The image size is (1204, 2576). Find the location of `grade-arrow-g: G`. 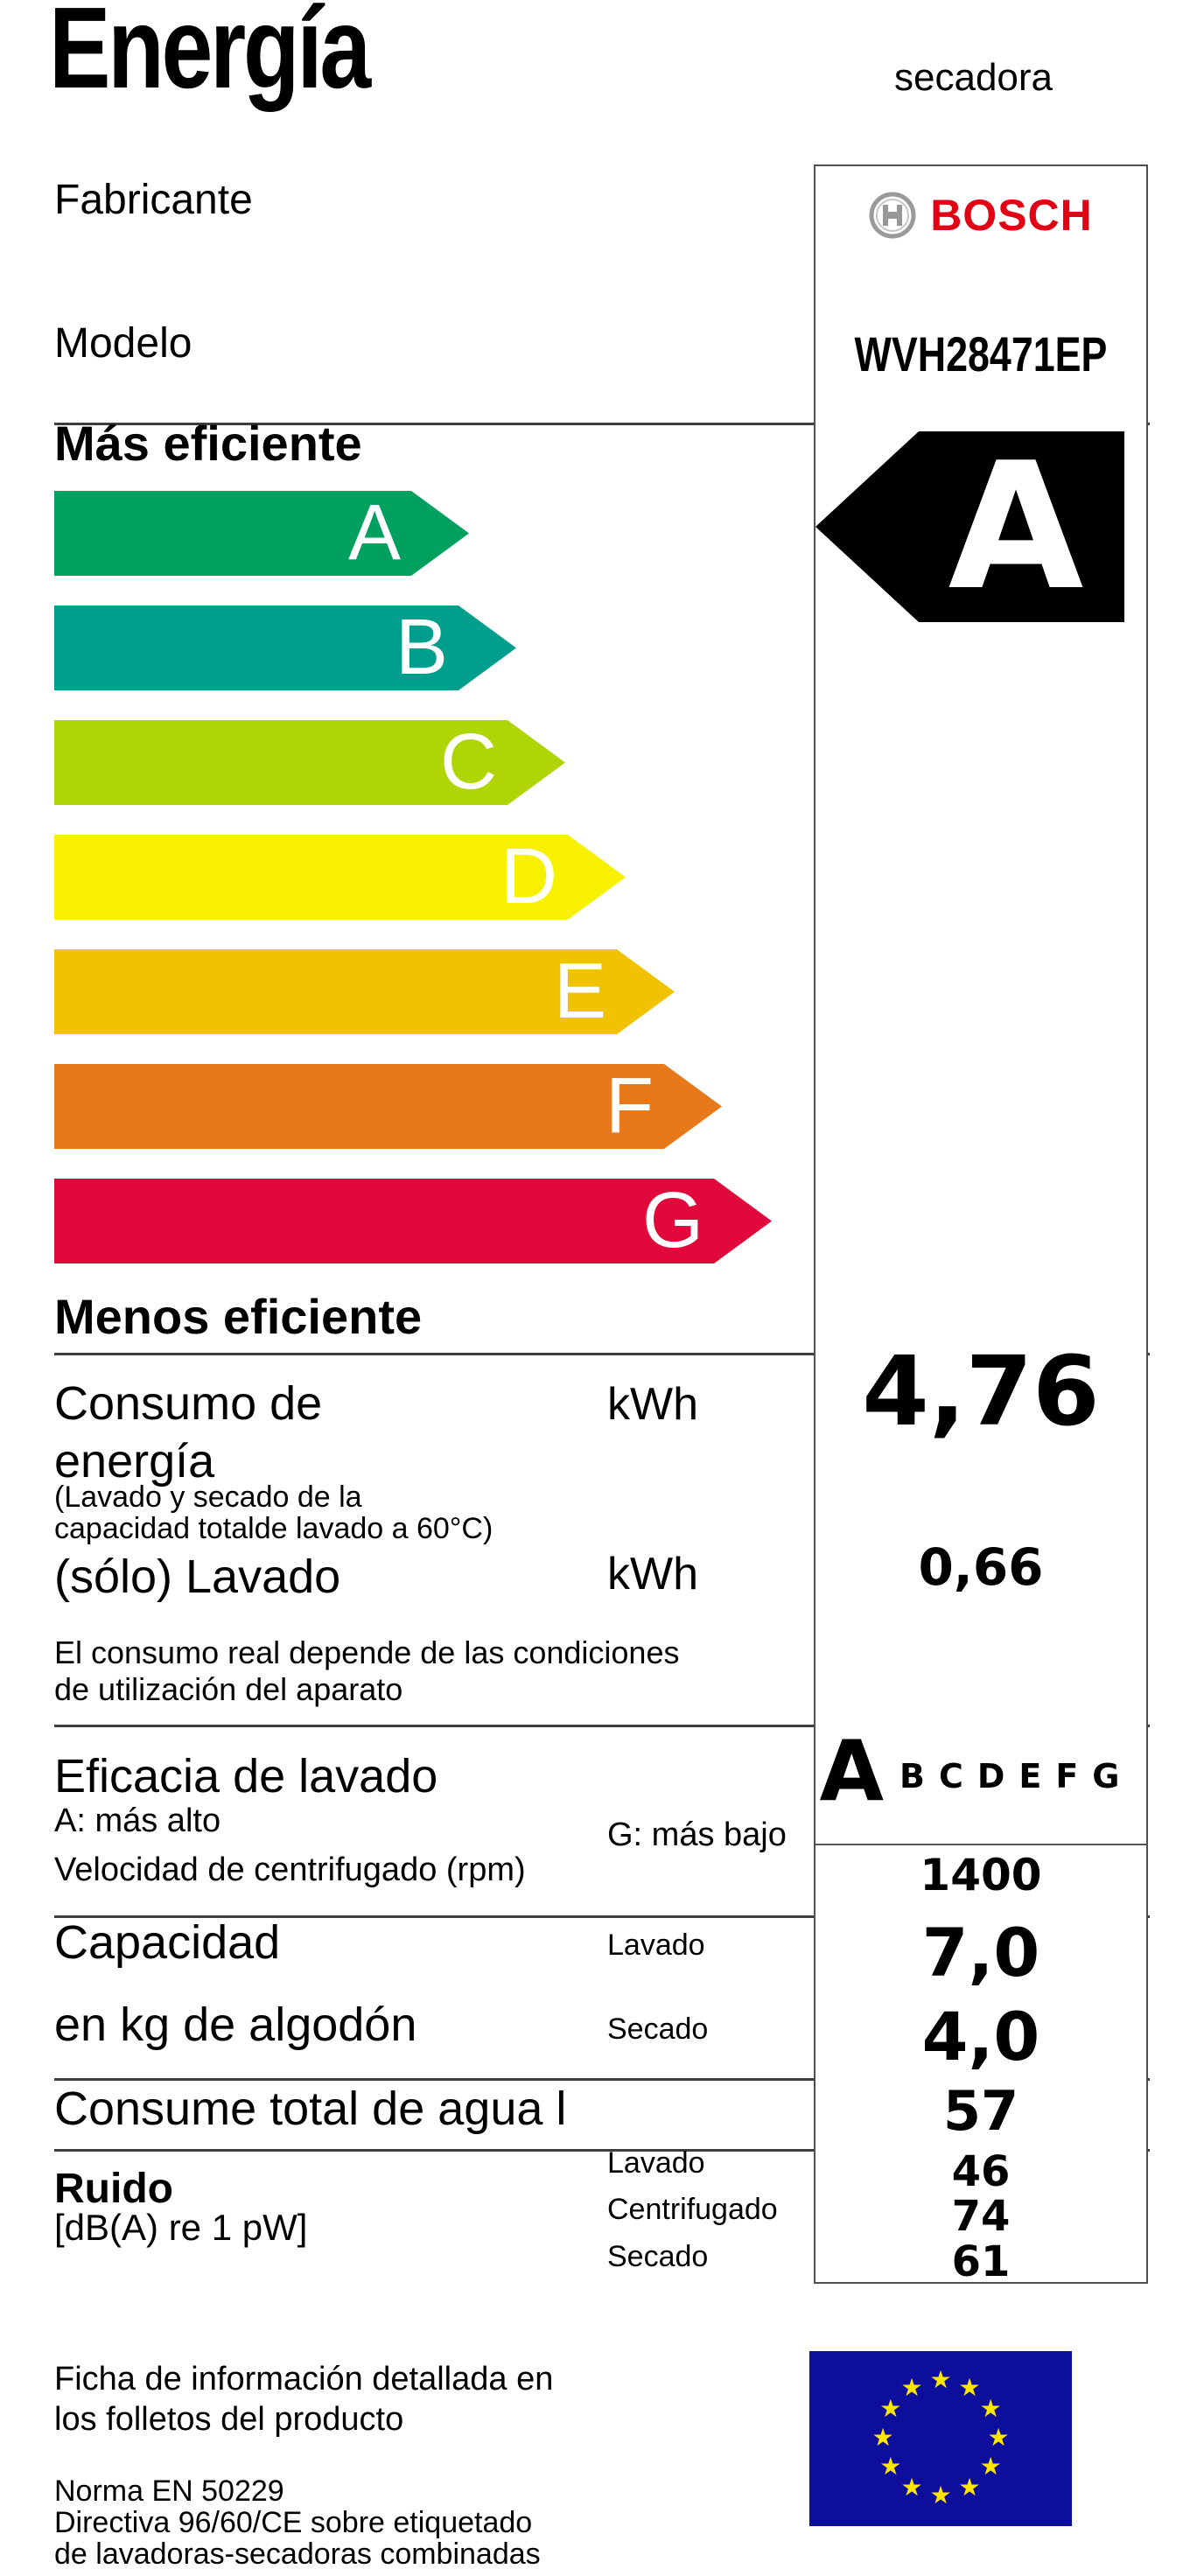

grade-arrow-g: G is located at coordinates (413, 1221).